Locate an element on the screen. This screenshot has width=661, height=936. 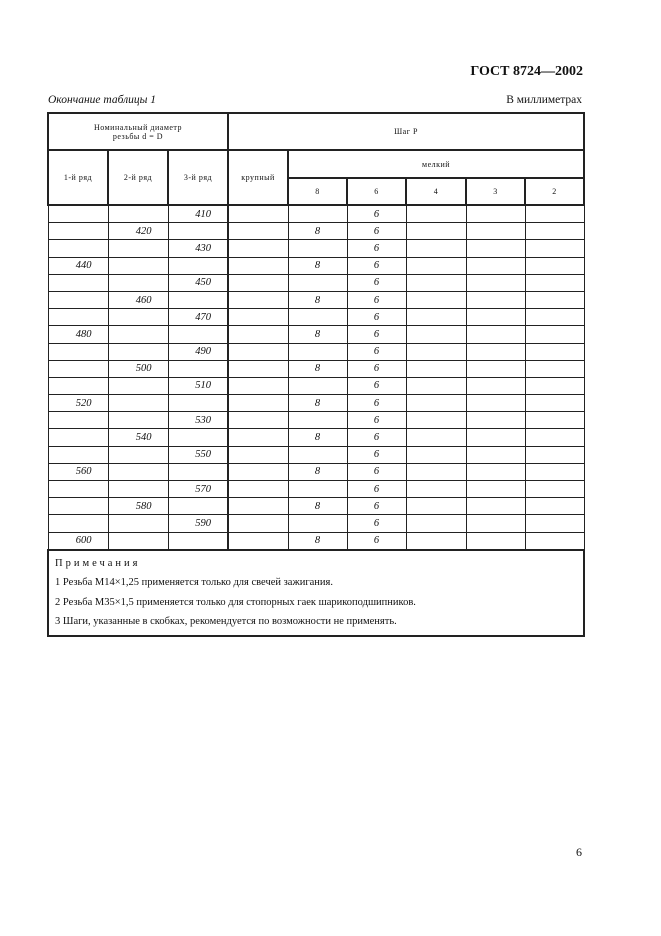
table-row: 590 6 is located at coordinates (316, 523).